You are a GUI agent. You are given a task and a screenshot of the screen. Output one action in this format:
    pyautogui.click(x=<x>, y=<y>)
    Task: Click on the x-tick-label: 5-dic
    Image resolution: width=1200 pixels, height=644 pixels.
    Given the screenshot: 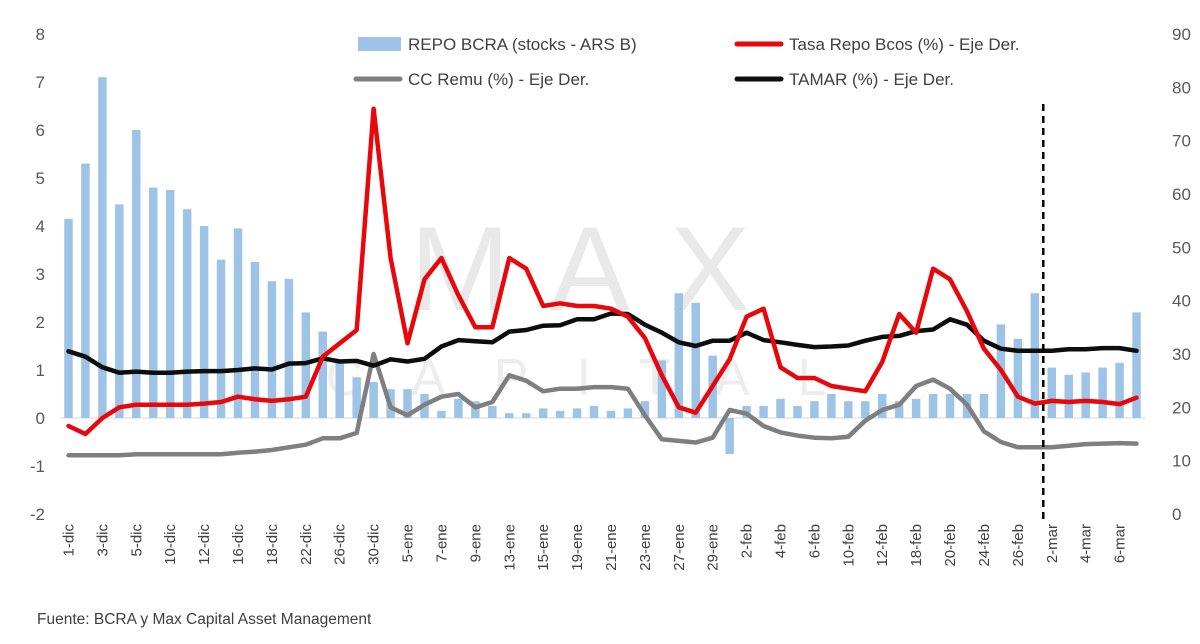 What is the action you would take?
    pyautogui.click(x=136, y=540)
    